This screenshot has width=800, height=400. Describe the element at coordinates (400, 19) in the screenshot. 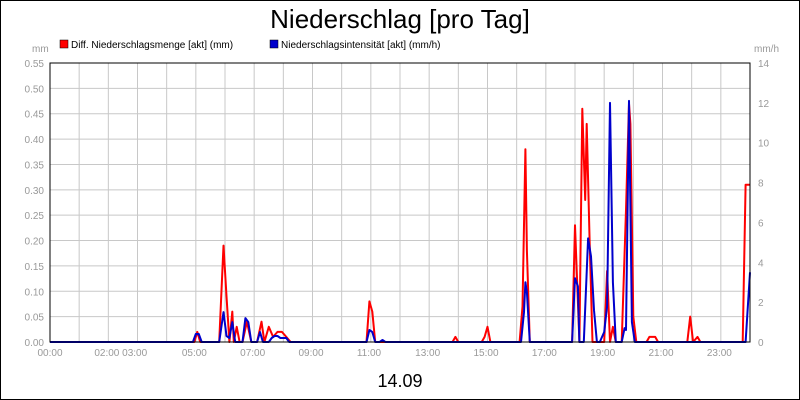

I see `chart-title: Niederschlag [pro Tag]` at that location.